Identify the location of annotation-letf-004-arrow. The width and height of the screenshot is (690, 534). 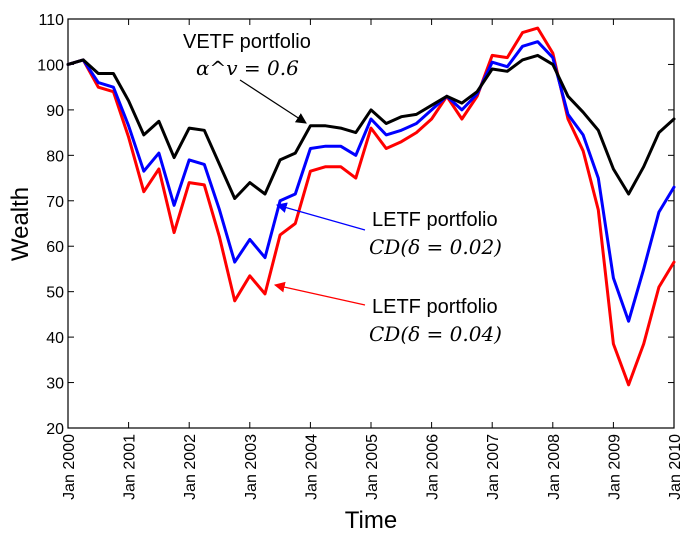
(319, 293).